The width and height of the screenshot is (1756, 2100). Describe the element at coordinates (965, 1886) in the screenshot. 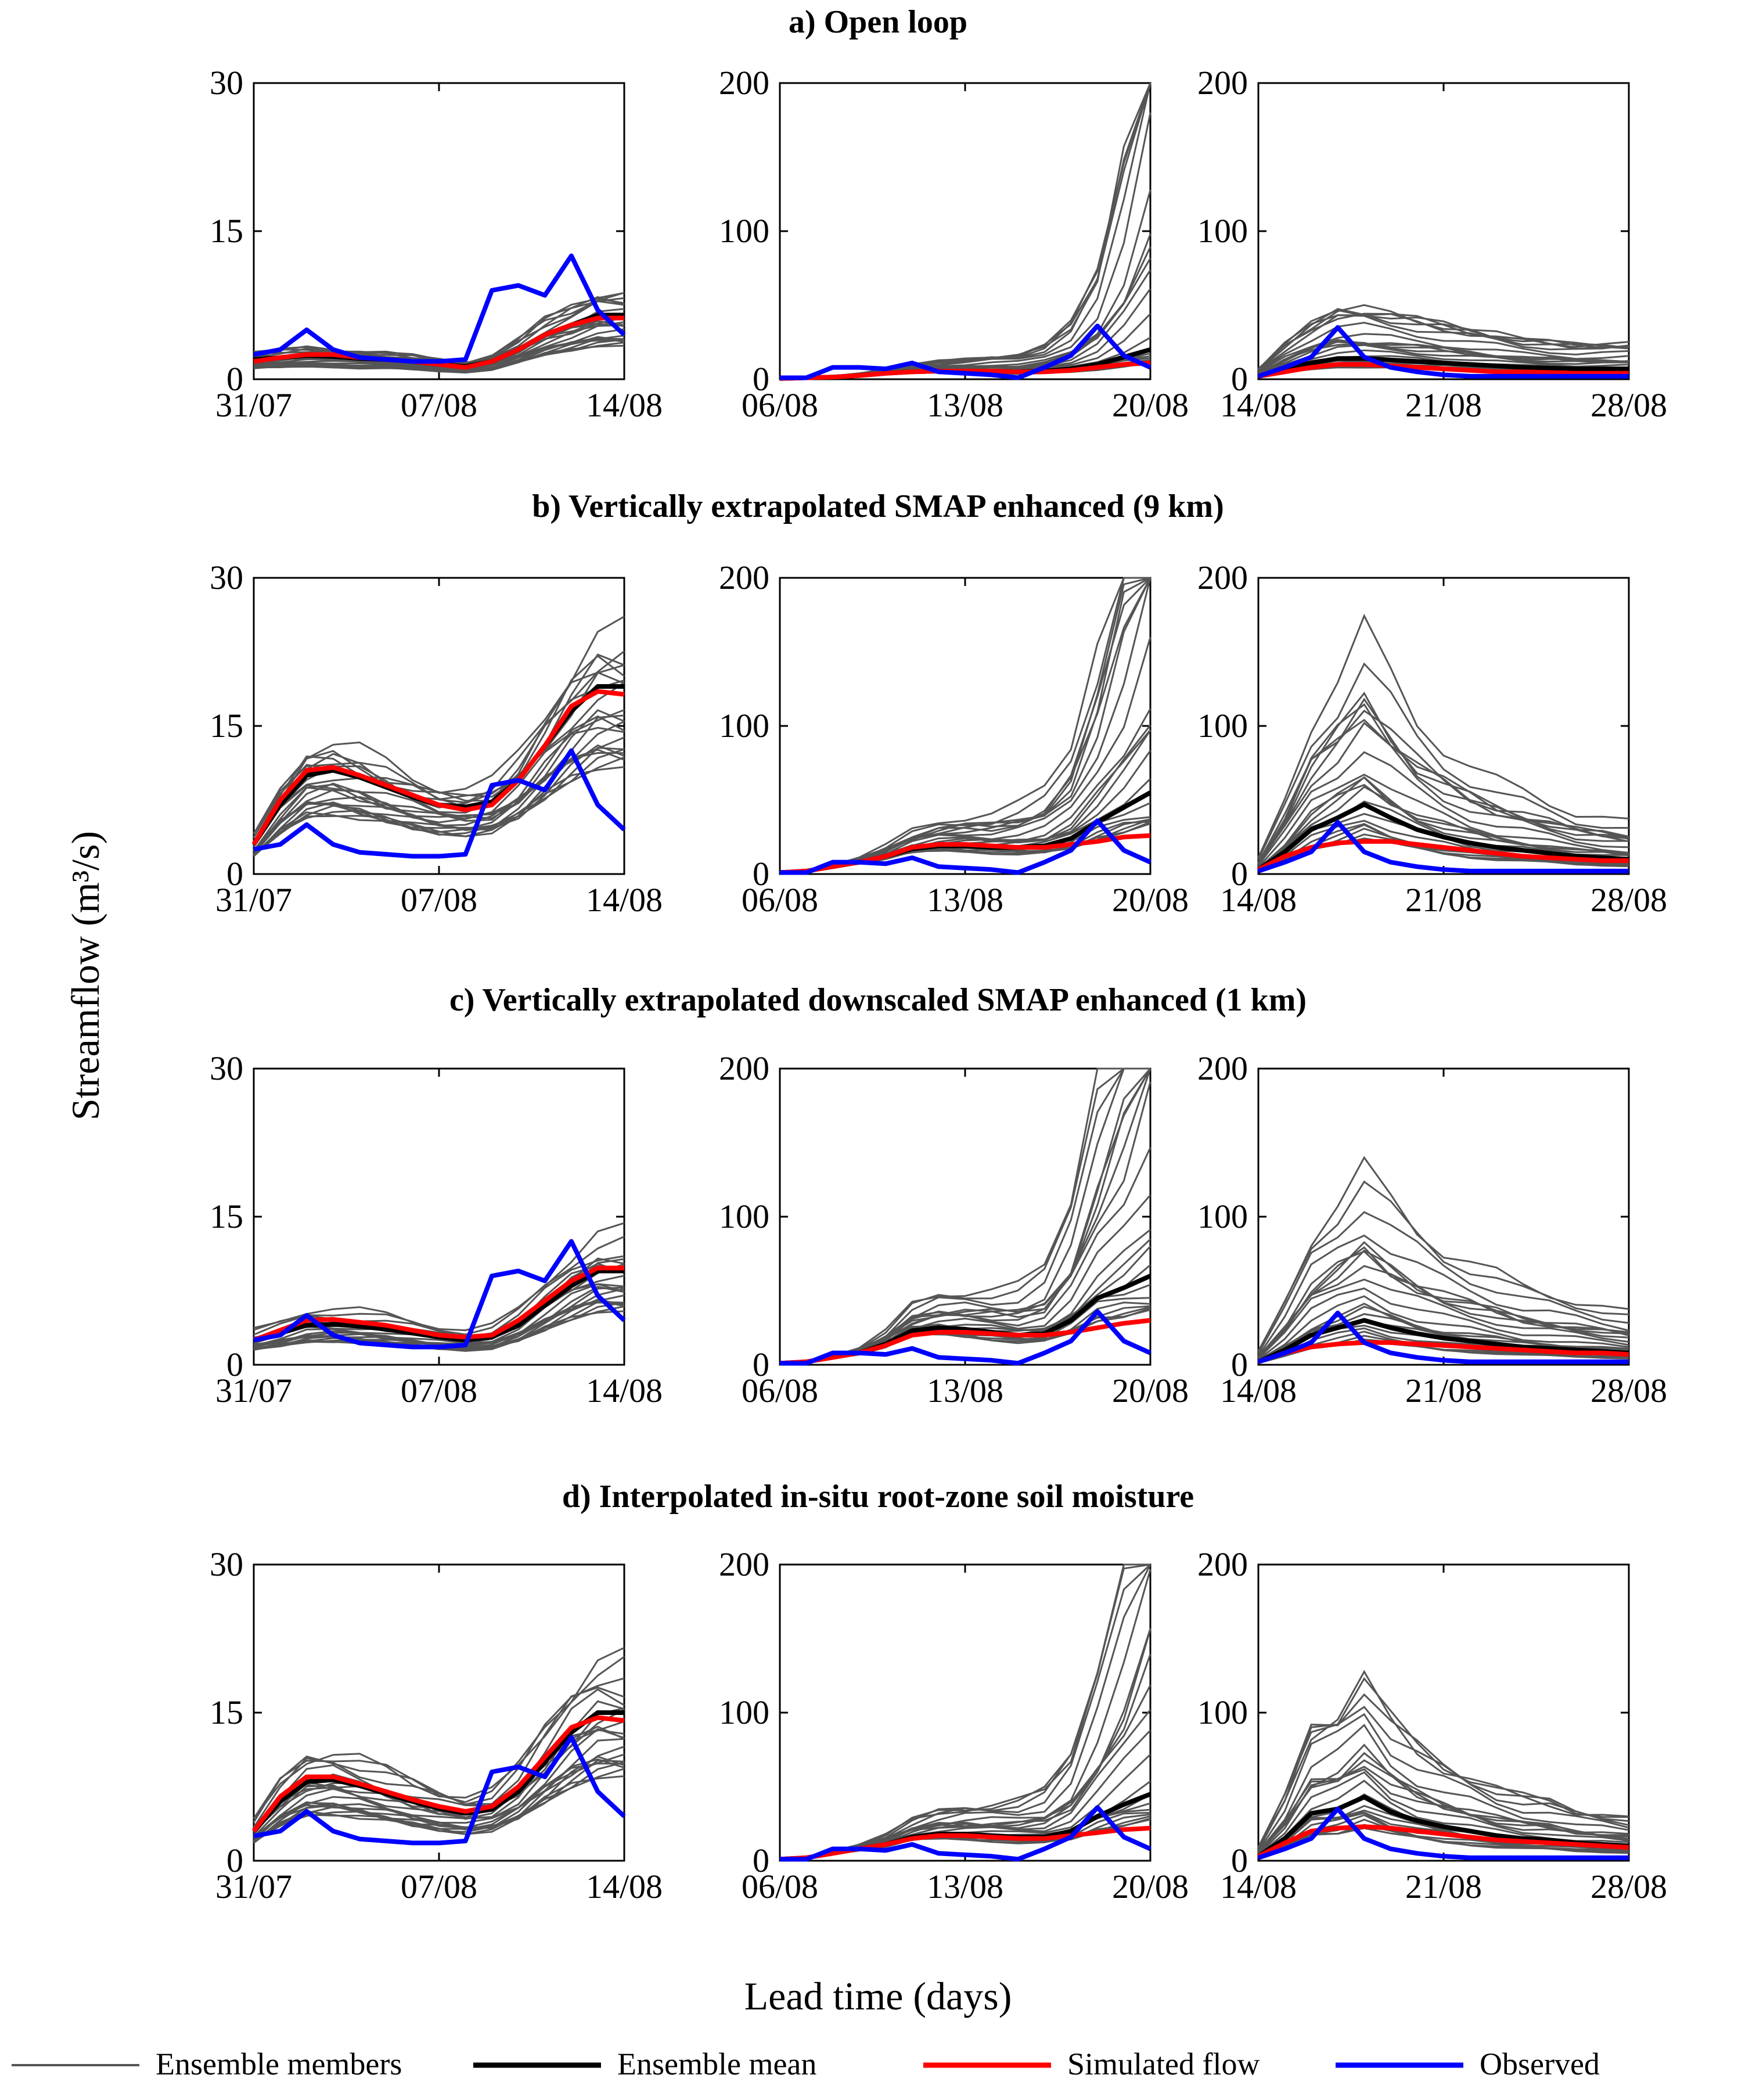

I see `x-tick-label: 13/08` at that location.